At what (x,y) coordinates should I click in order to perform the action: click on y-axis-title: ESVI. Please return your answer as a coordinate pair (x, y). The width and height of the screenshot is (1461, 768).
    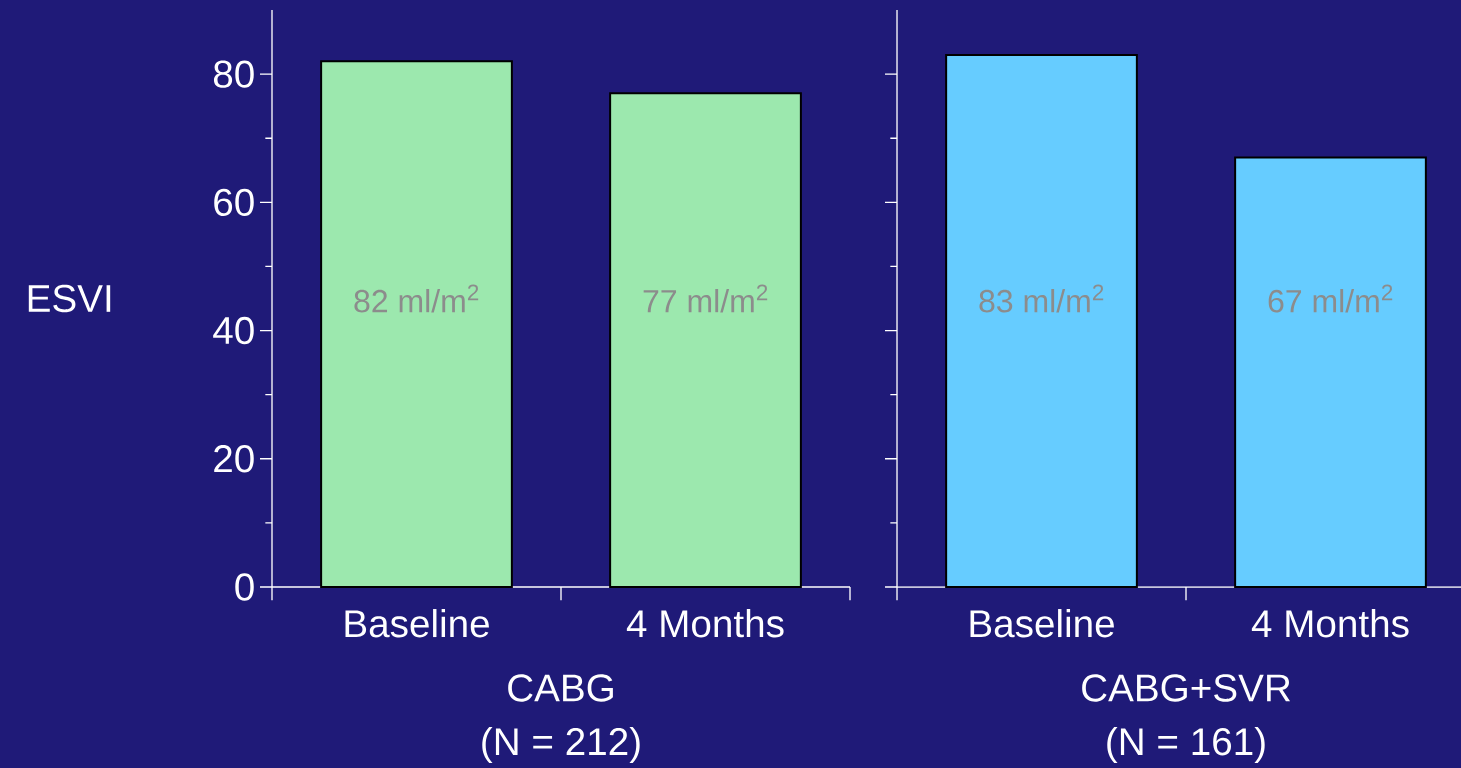
    Looking at the image, I should click on (69, 298).